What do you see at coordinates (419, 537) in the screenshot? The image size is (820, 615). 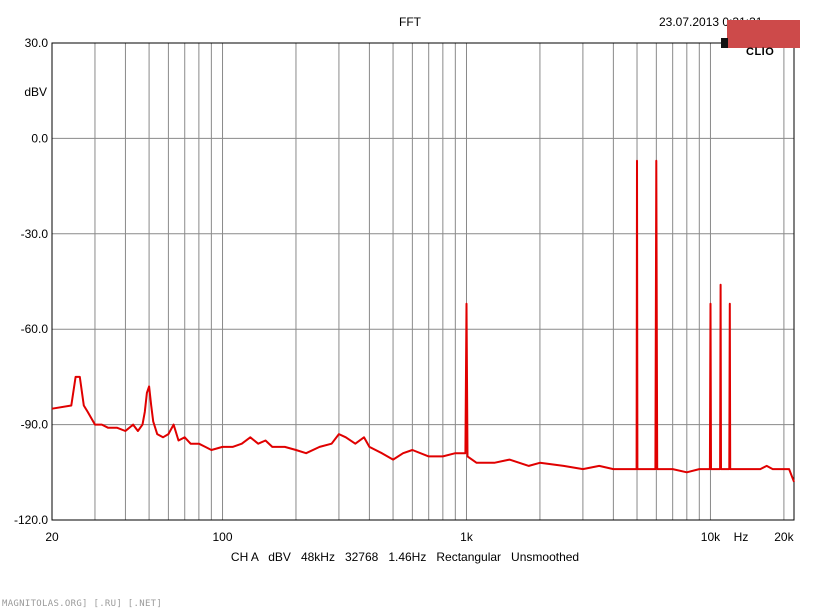 I see `x-tick-labels: 20 100 1k 10k 20k` at bounding box center [419, 537].